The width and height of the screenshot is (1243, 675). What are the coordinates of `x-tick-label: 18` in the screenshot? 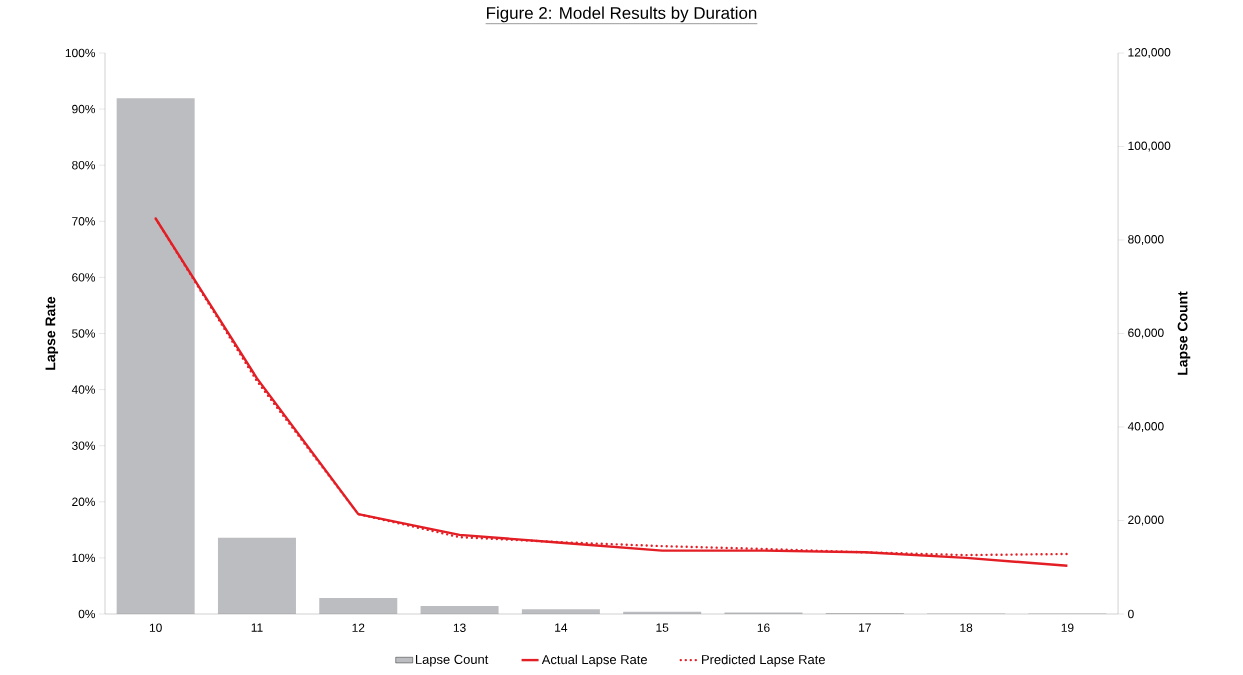 It's located at (966, 627).